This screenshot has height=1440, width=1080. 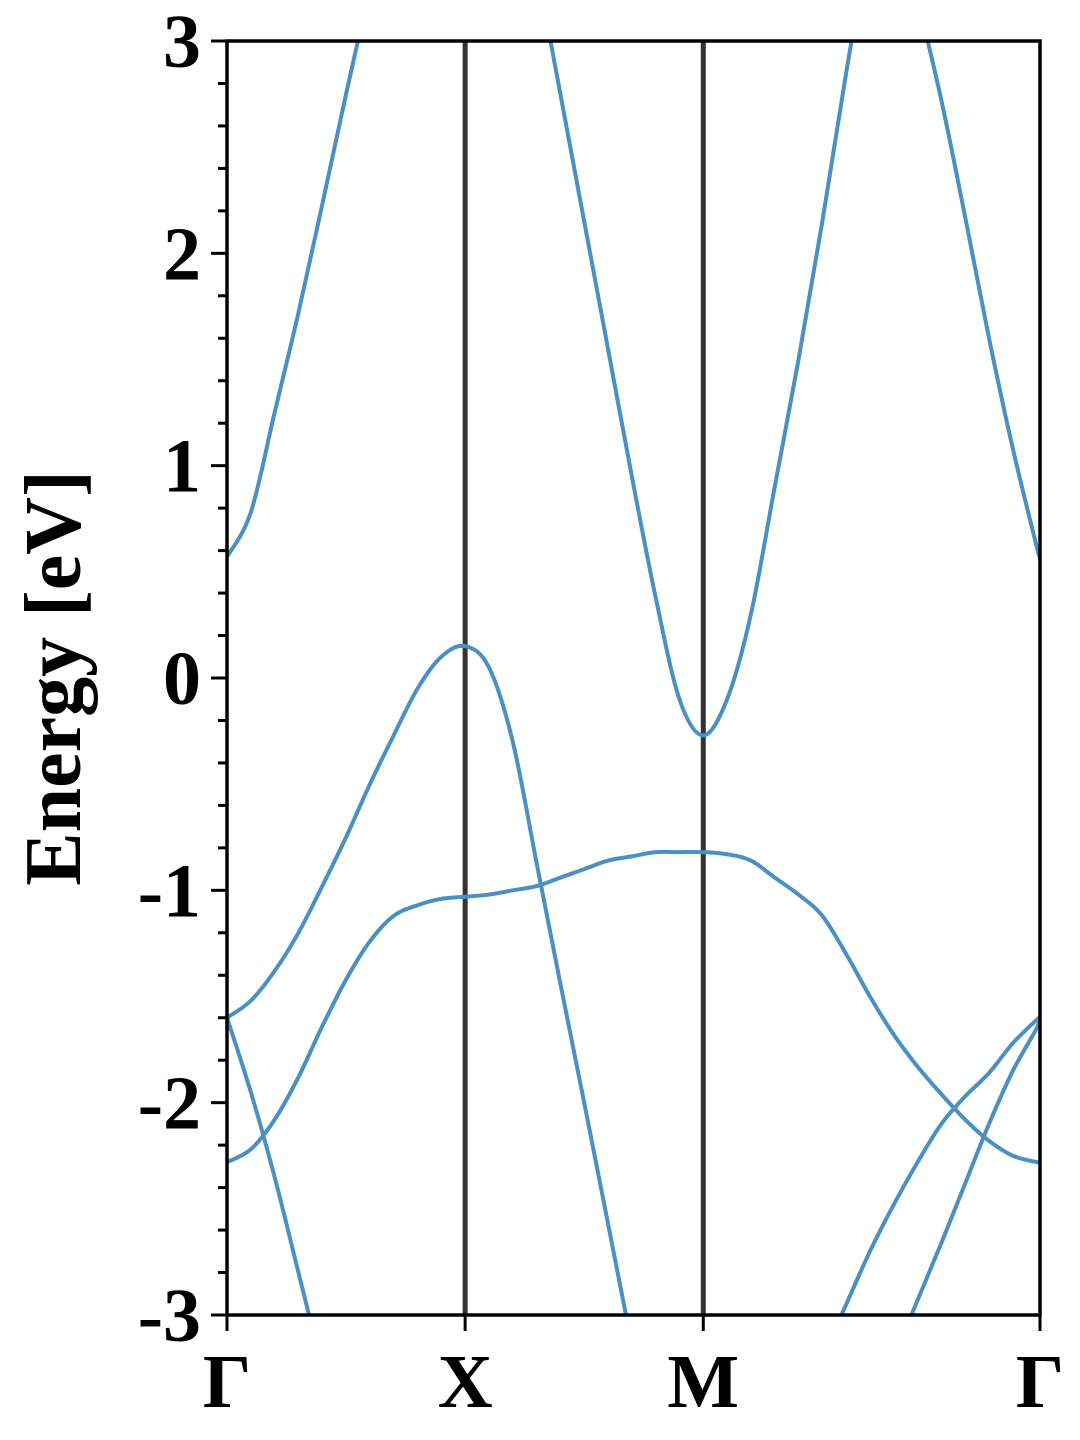 I want to click on y-tick-label: 2, so click(x=182, y=254).